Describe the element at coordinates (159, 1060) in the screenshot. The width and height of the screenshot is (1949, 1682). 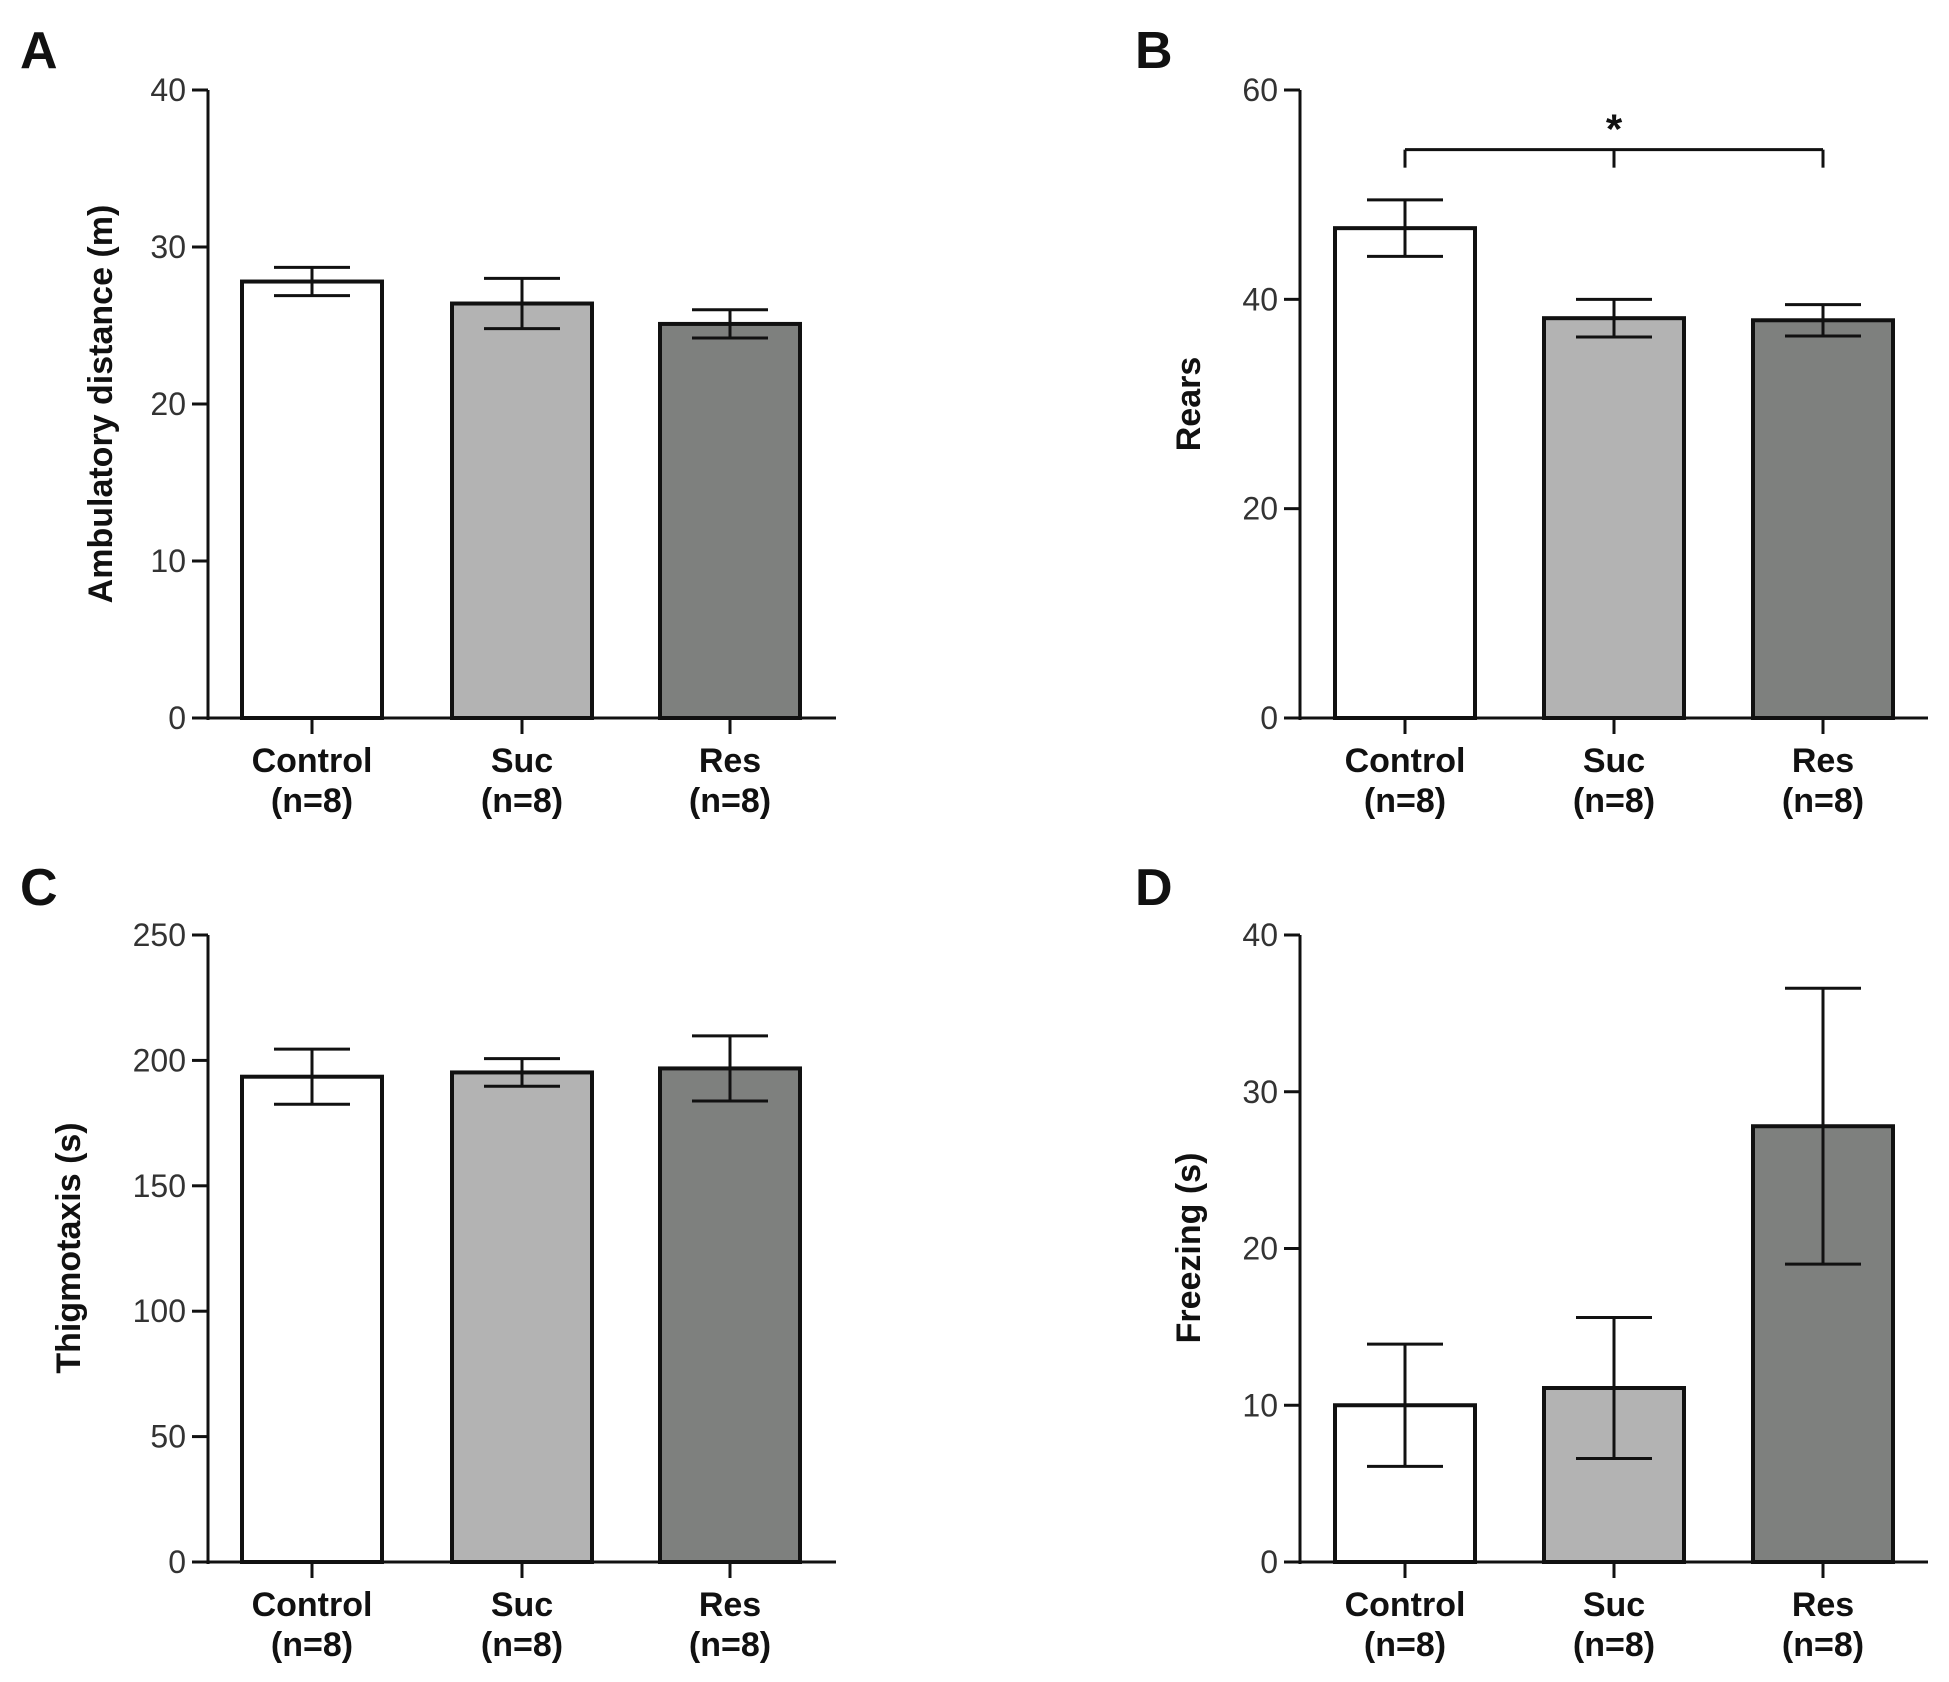
I see `y-tick-label: 200` at that location.